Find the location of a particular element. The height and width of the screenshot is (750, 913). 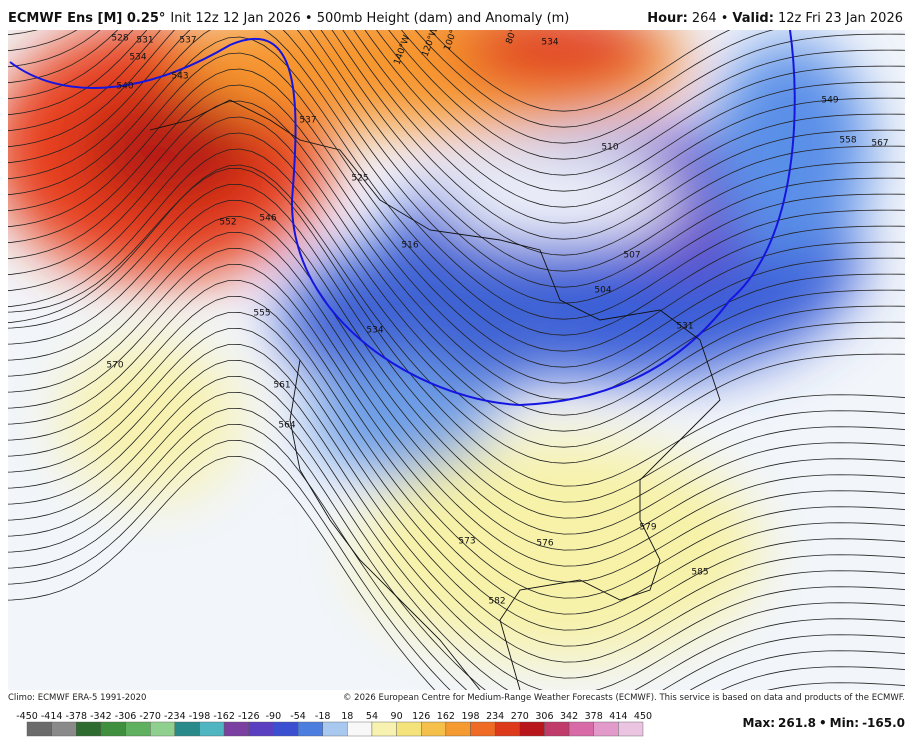

colorbar-tick-label: 450 is located at coordinates (643, 716).